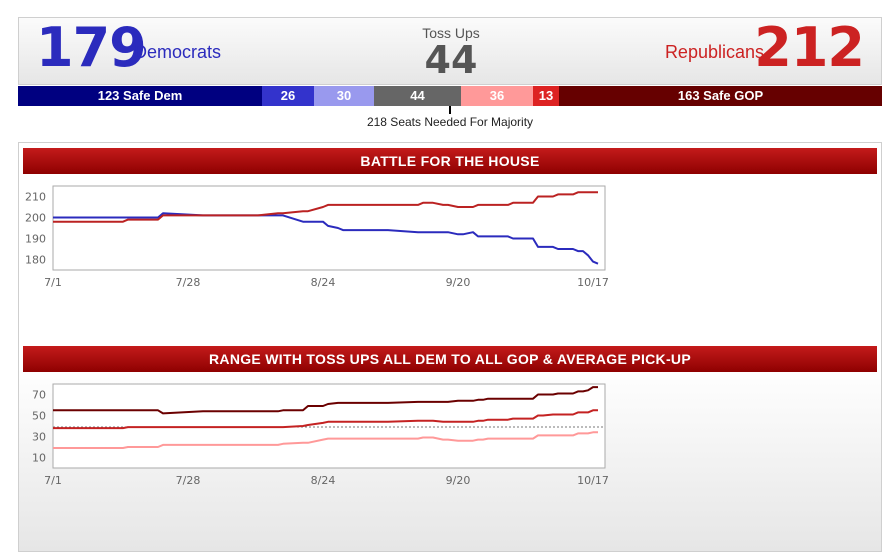  I want to click on seat-segment: 13, so click(546, 96).